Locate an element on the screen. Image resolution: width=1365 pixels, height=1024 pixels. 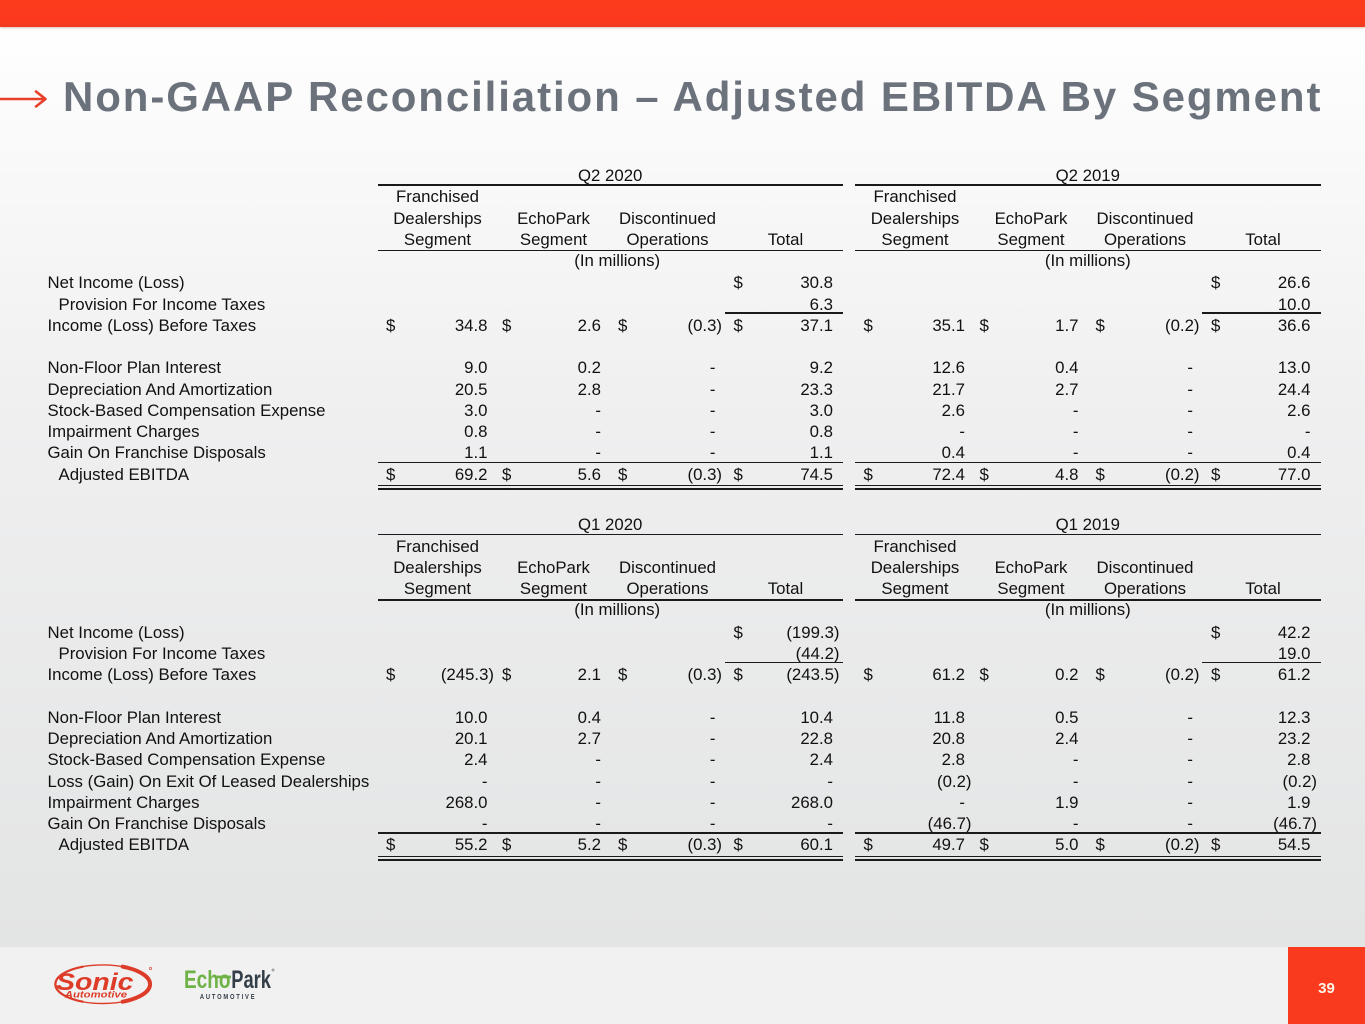
svg-text: Automotive is located at coordinates (96, 994).